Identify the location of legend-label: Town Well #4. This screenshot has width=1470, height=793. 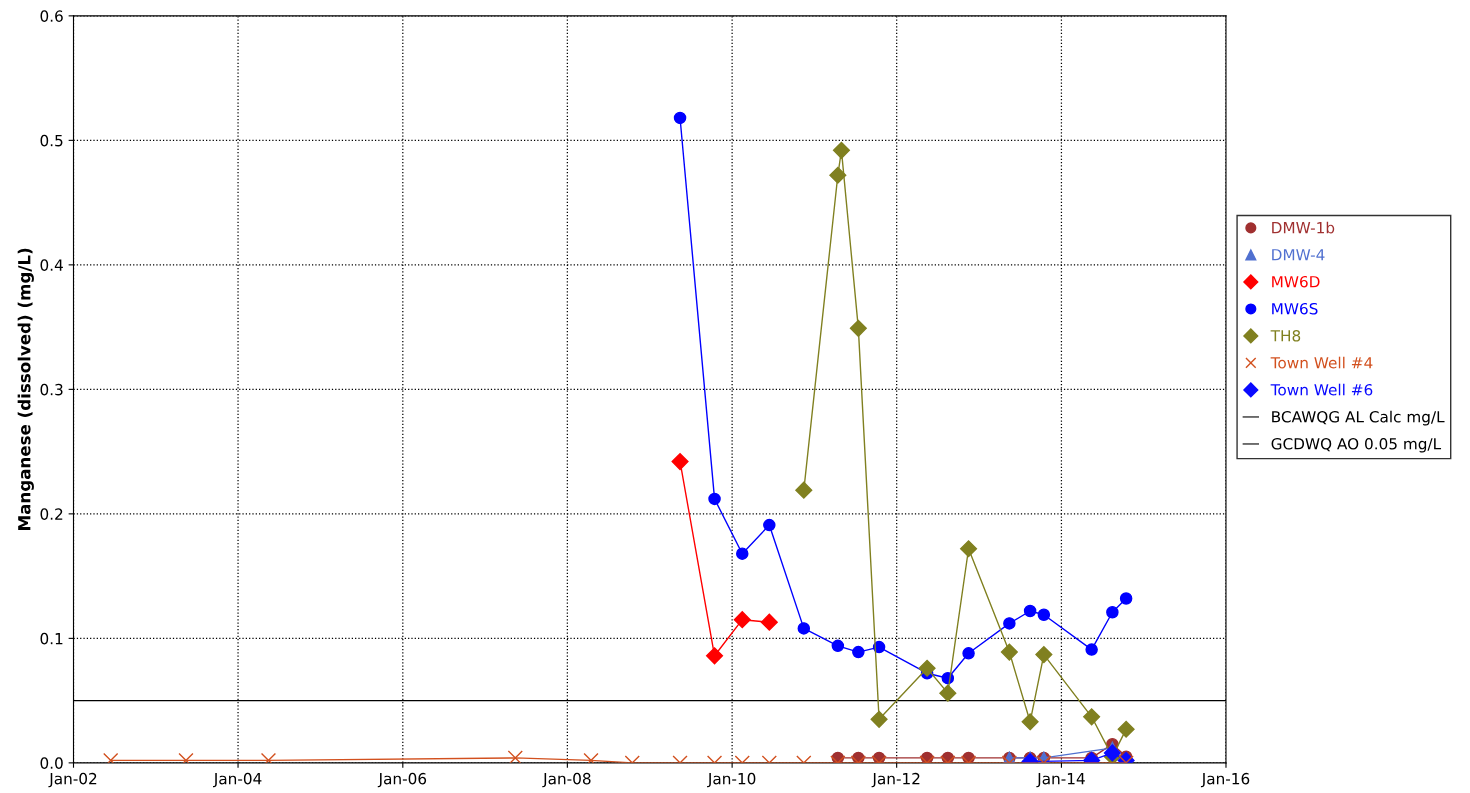
(1321, 362).